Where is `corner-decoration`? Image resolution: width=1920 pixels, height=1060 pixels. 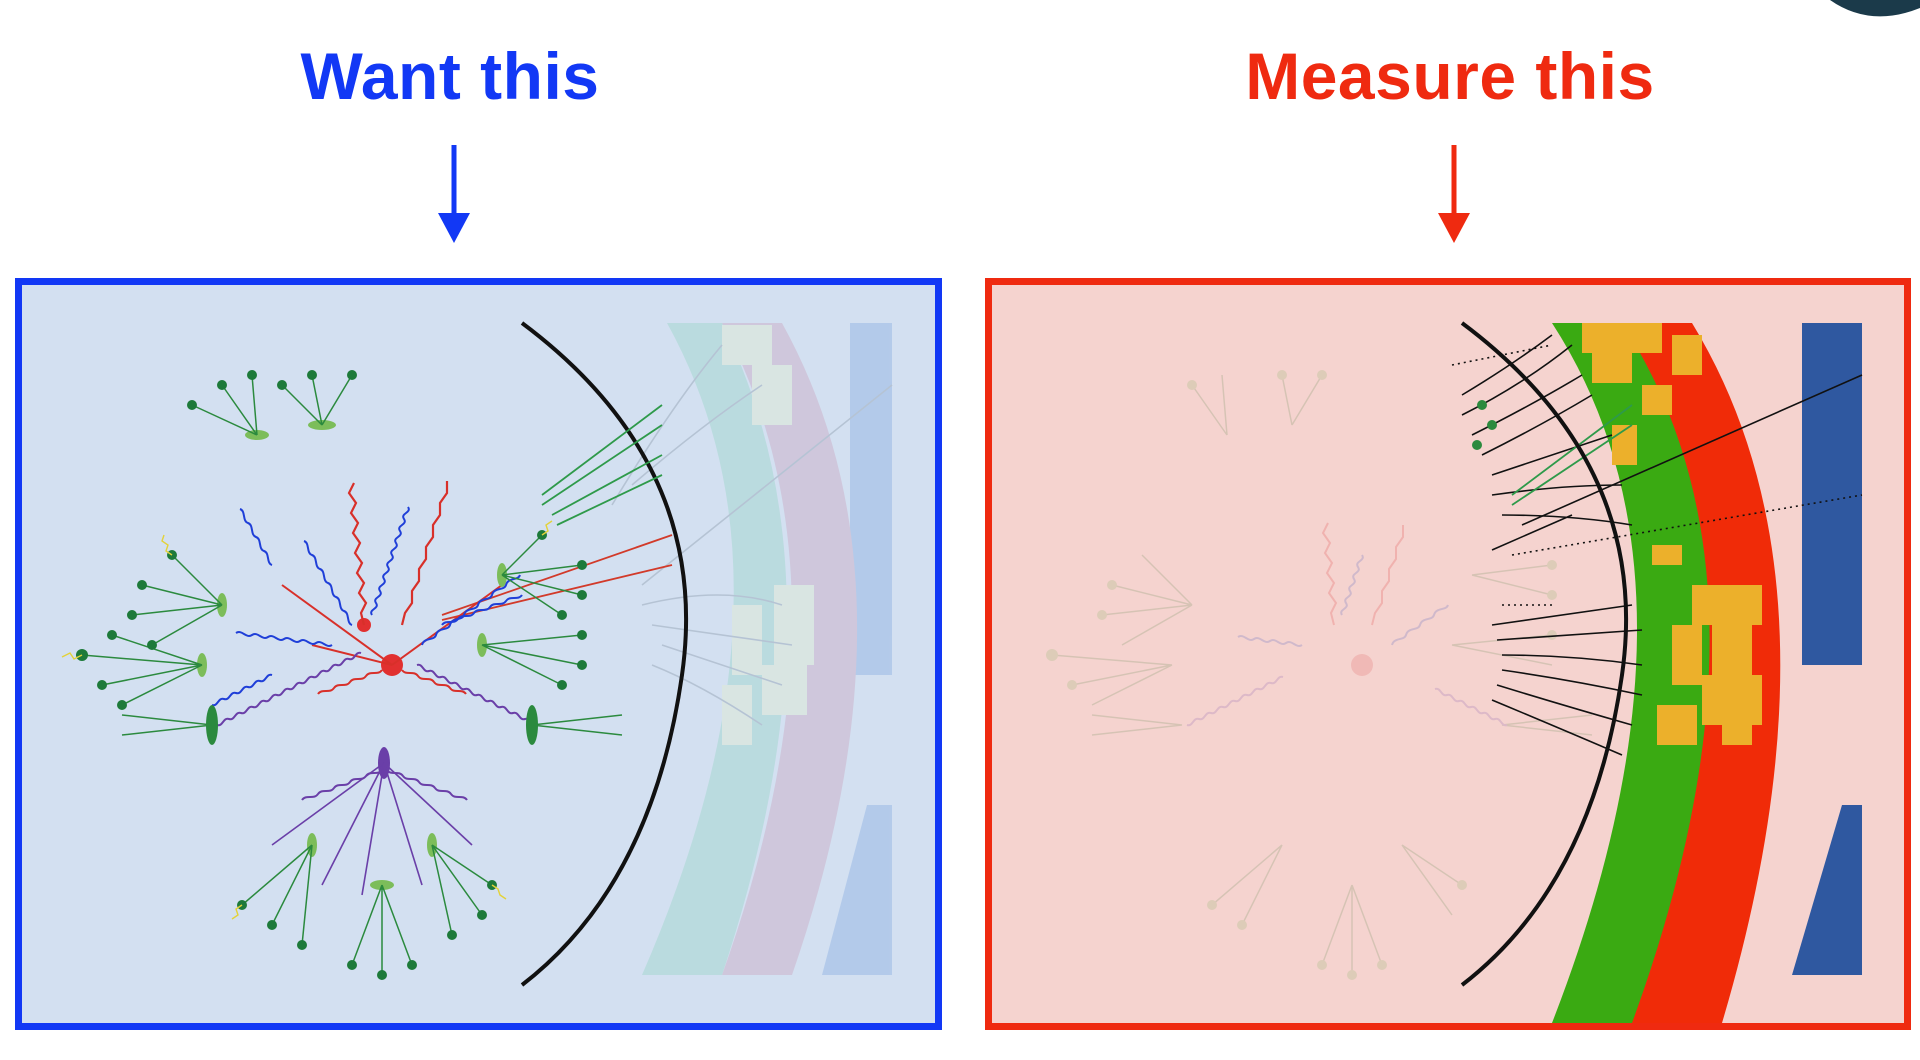 corner-decoration is located at coordinates (1875, 8).